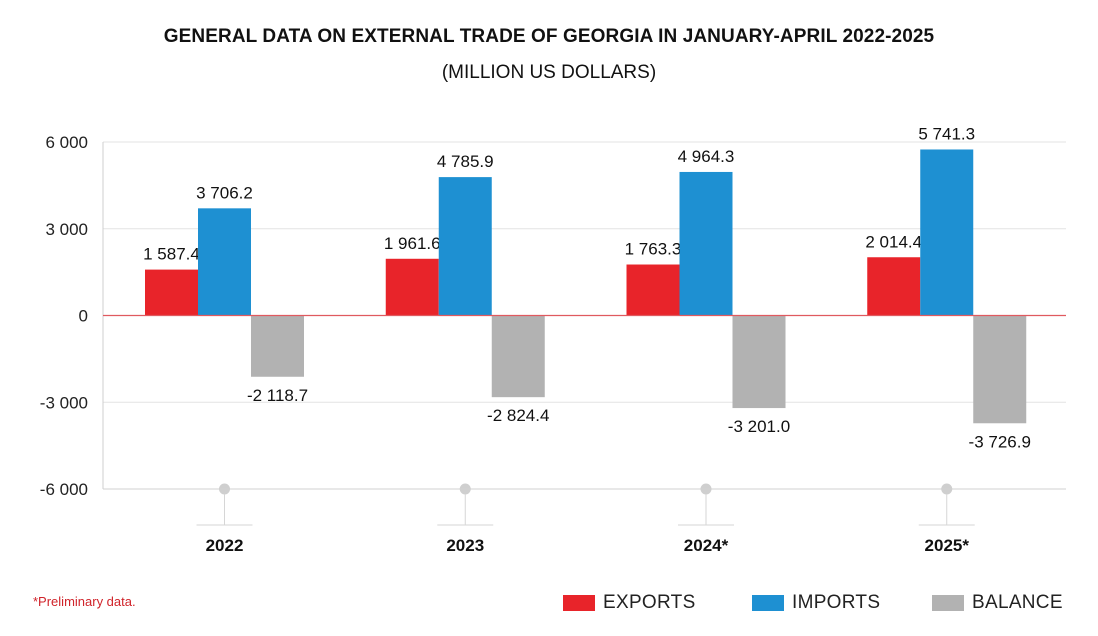 The height and width of the screenshot is (636, 1098). What do you see at coordinates (579, 603) in the screenshot?
I see `legend-swatch-exports` at bounding box center [579, 603].